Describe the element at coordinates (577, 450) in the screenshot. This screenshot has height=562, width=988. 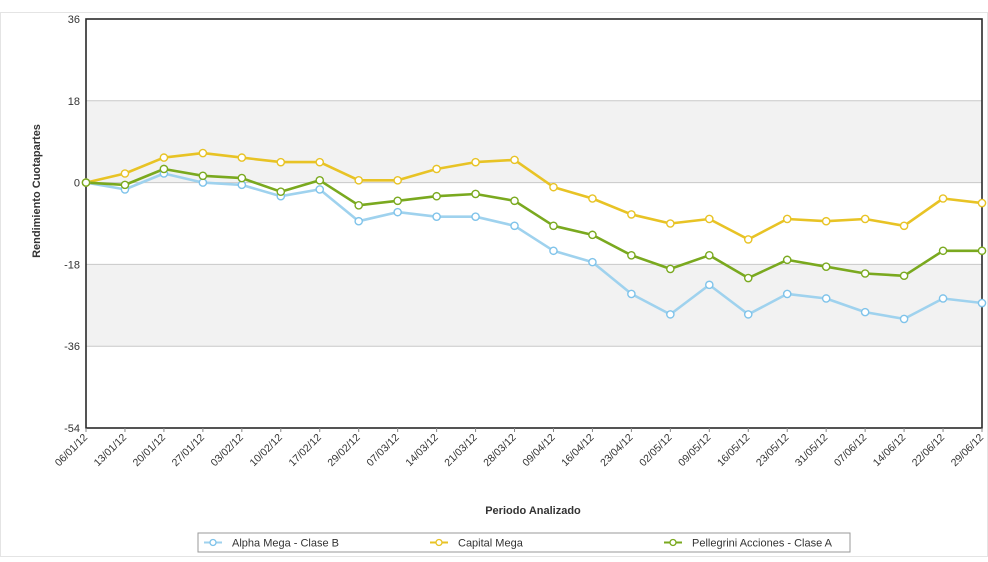
I see `x-tick-label: 16/04/12` at that location.